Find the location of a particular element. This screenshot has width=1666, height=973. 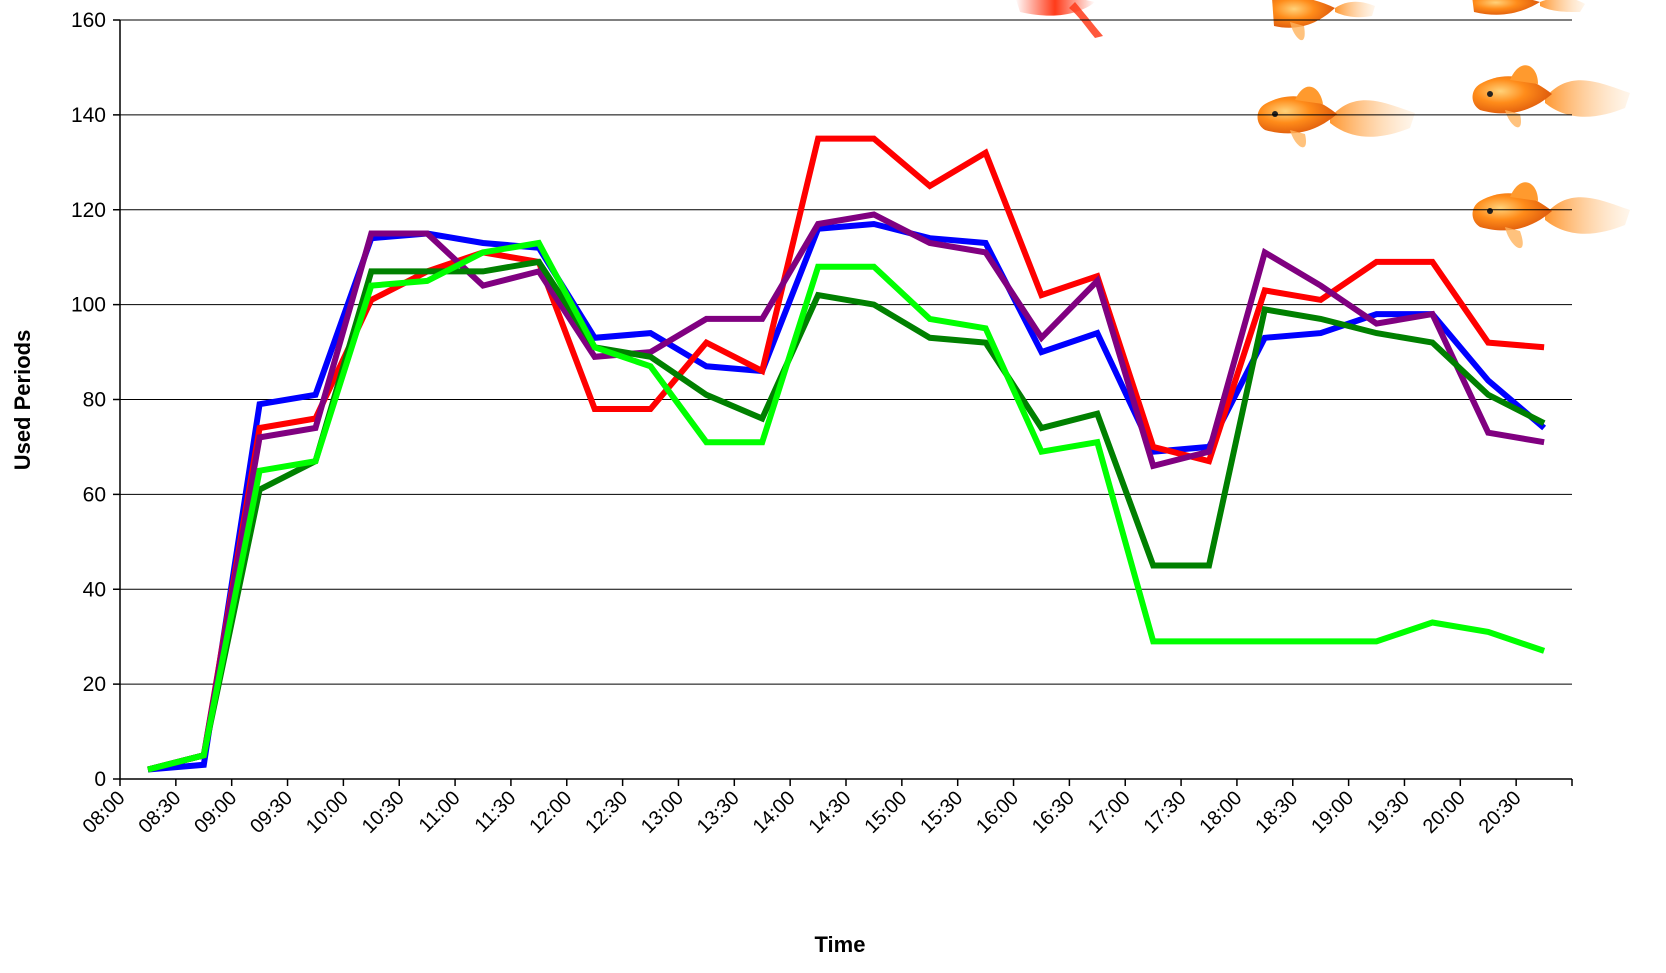

x-tick-label: 19:30 is located at coordinates (1388, 812).